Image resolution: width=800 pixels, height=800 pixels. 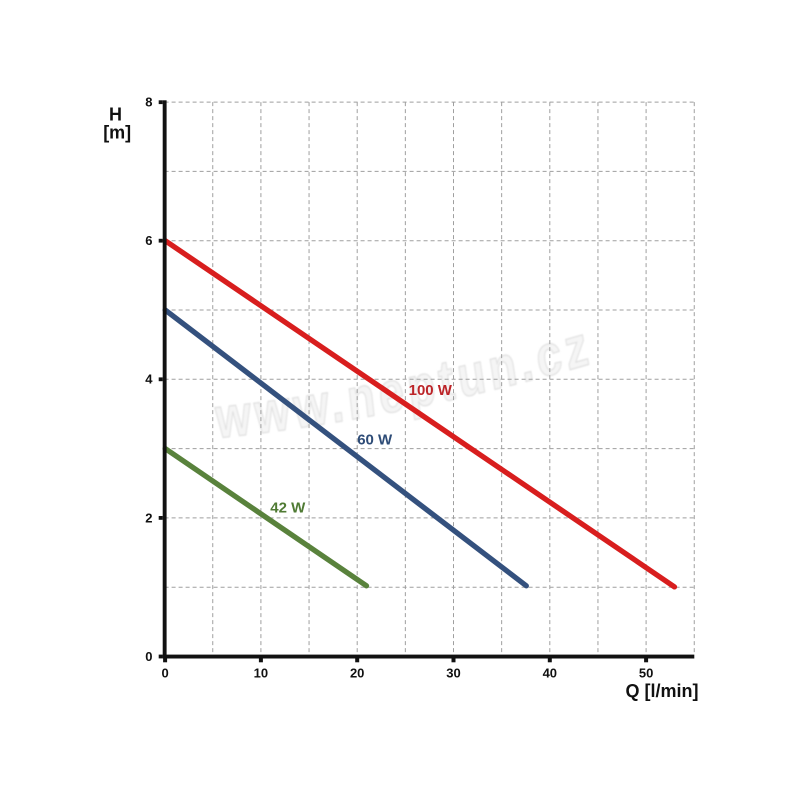 I want to click on svg-text: 10, so click(x=261, y=673).